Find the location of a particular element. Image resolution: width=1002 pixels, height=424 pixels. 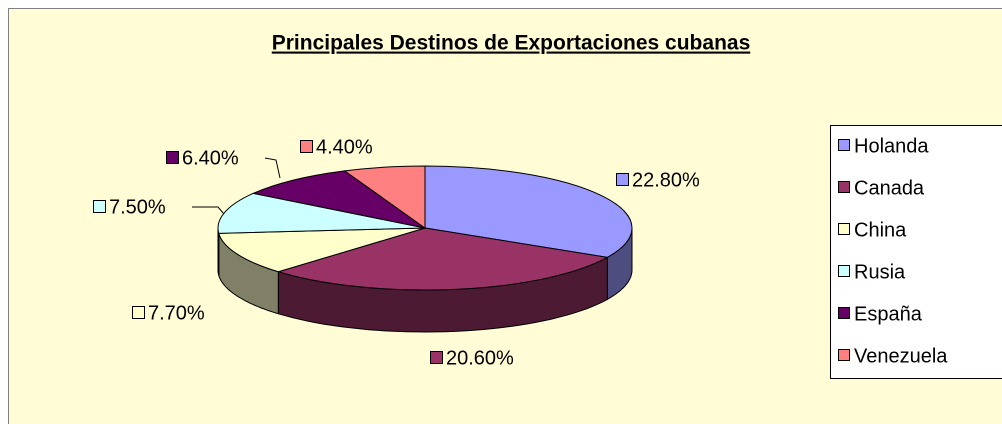

data-label: 22.80% is located at coordinates (666, 180).